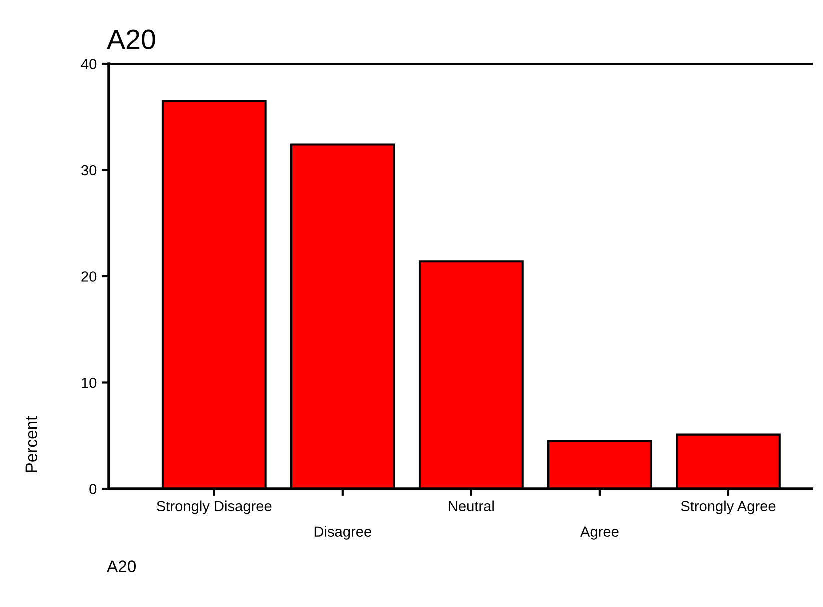 The height and width of the screenshot is (607, 823). What do you see at coordinates (343, 533) in the screenshot?
I see `x-tick-label: Disagree` at bounding box center [343, 533].